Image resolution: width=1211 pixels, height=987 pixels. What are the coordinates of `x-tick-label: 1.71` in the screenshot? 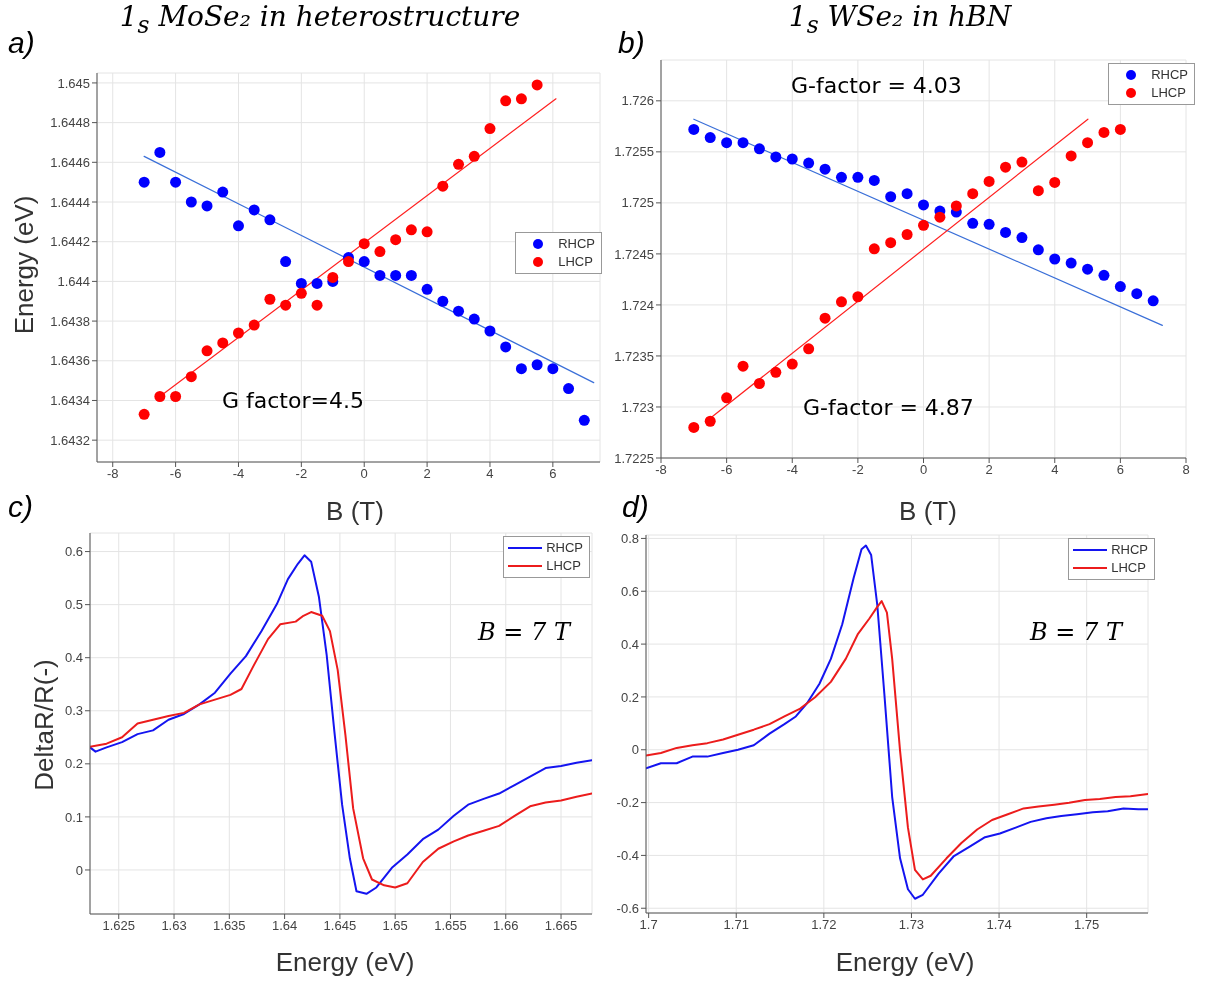 It's located at (736, 925).